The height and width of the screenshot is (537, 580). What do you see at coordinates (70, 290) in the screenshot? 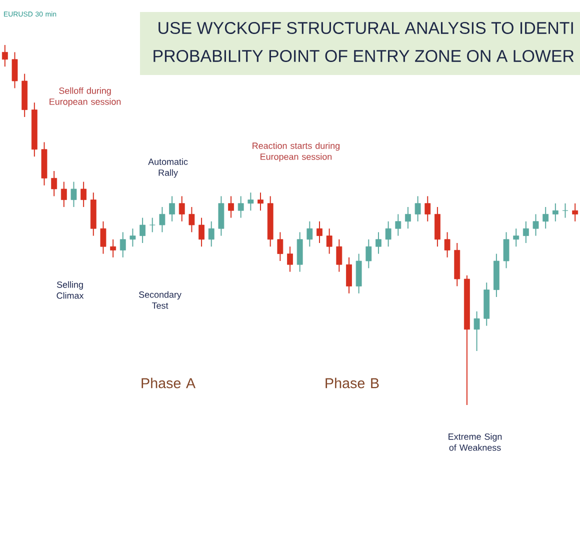
I see `annotation: Selling Climax` at bounding box center [70, 290].